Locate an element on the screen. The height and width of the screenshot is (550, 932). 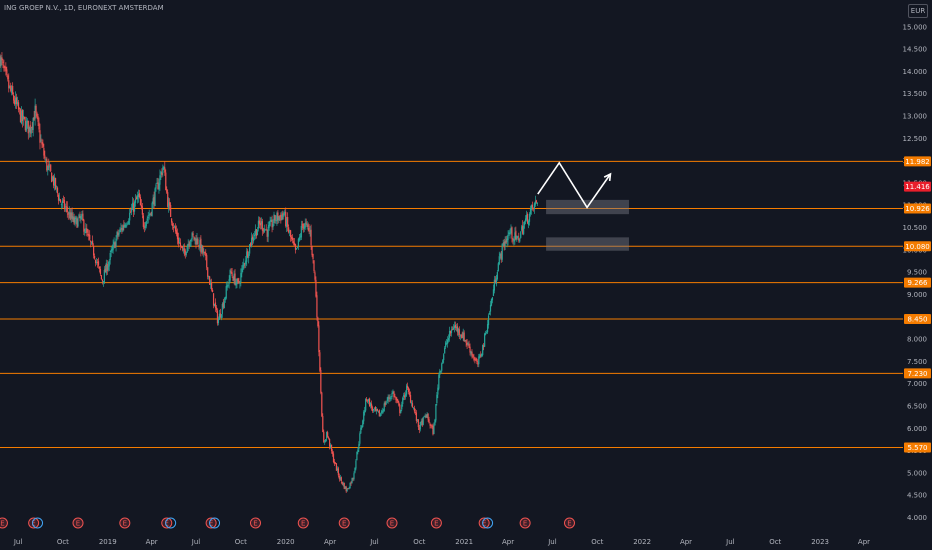
price-tick-label: 6.000 is located at coordinates (917, 429).